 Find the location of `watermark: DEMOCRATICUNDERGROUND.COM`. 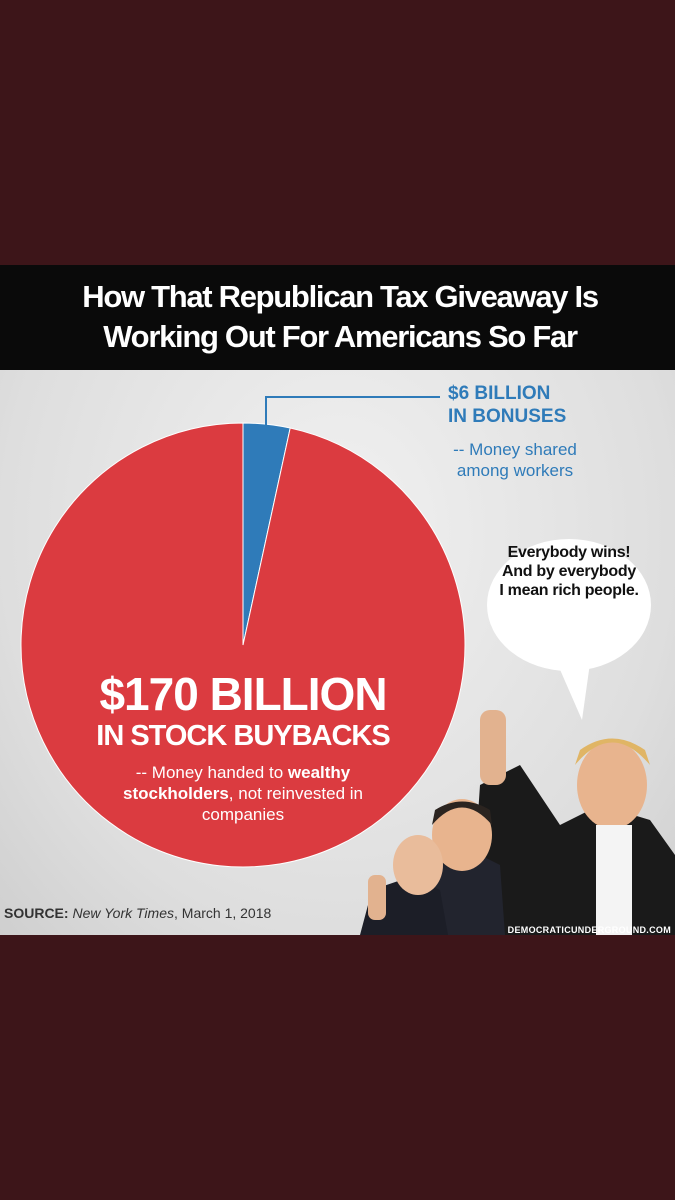

watermark: DEMOCRATICUNDERGROUND.COM is located at coordinates (589, 930).